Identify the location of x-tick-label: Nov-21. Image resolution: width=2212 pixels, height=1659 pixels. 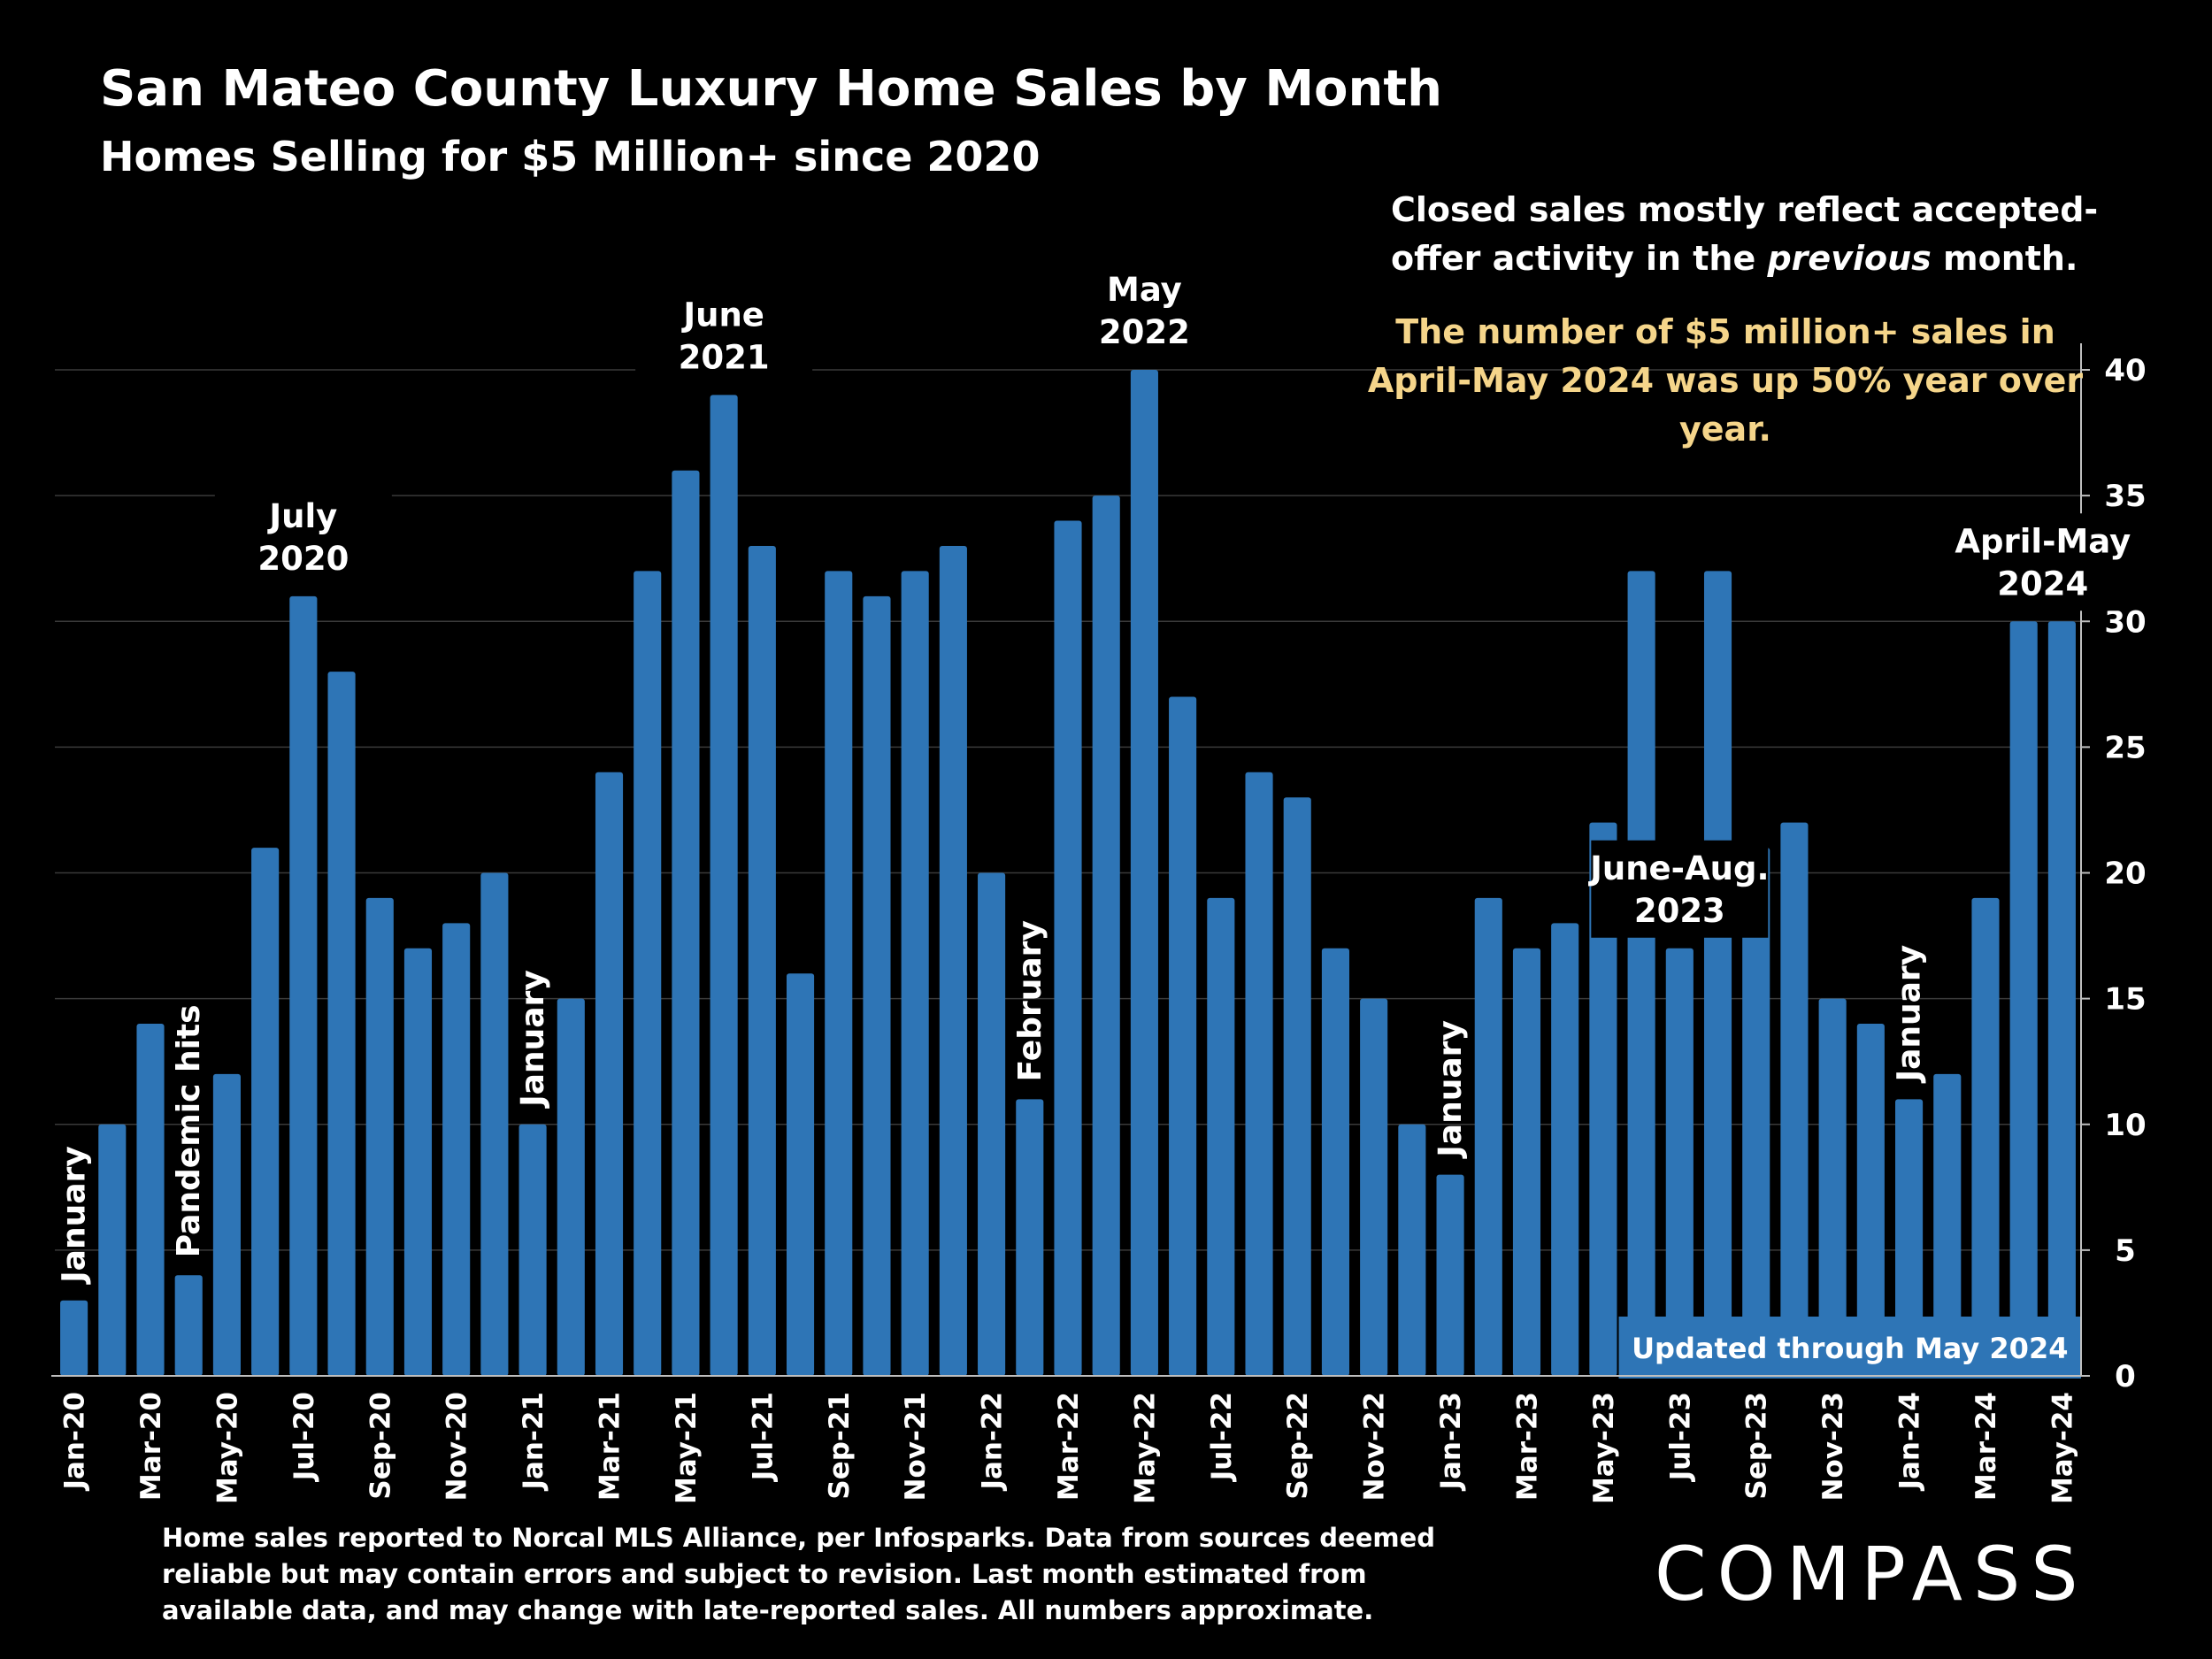
(916, 1447).